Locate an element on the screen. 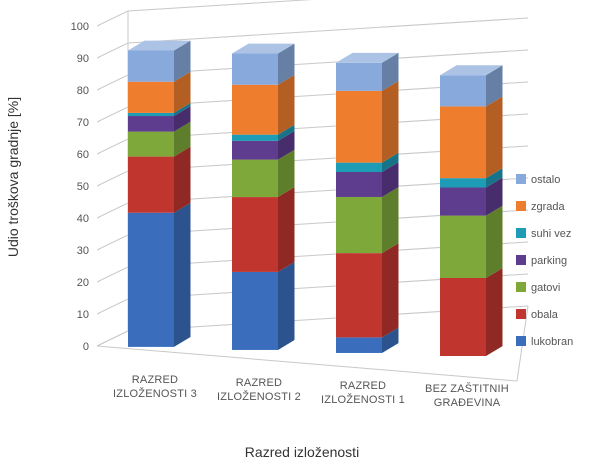 The image size is (613, 469). legend-swatch-zgrada is located at coordinates (521, 206).